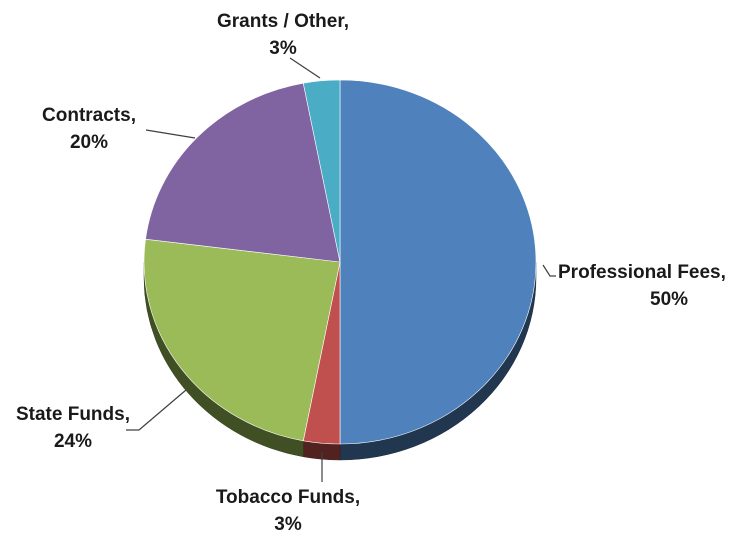  What do you see at coordinates (642, 286) in the screenshot?
I see `slice-label-professional-fees: Professional Fees, 50%` at bounding box center [642, 286].